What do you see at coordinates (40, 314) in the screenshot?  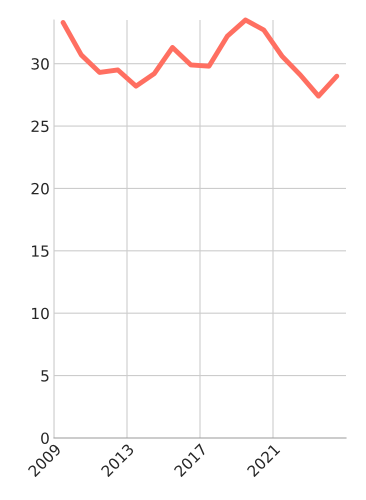 I see `y-tick-label: 10` at bounding box center [40, 314].